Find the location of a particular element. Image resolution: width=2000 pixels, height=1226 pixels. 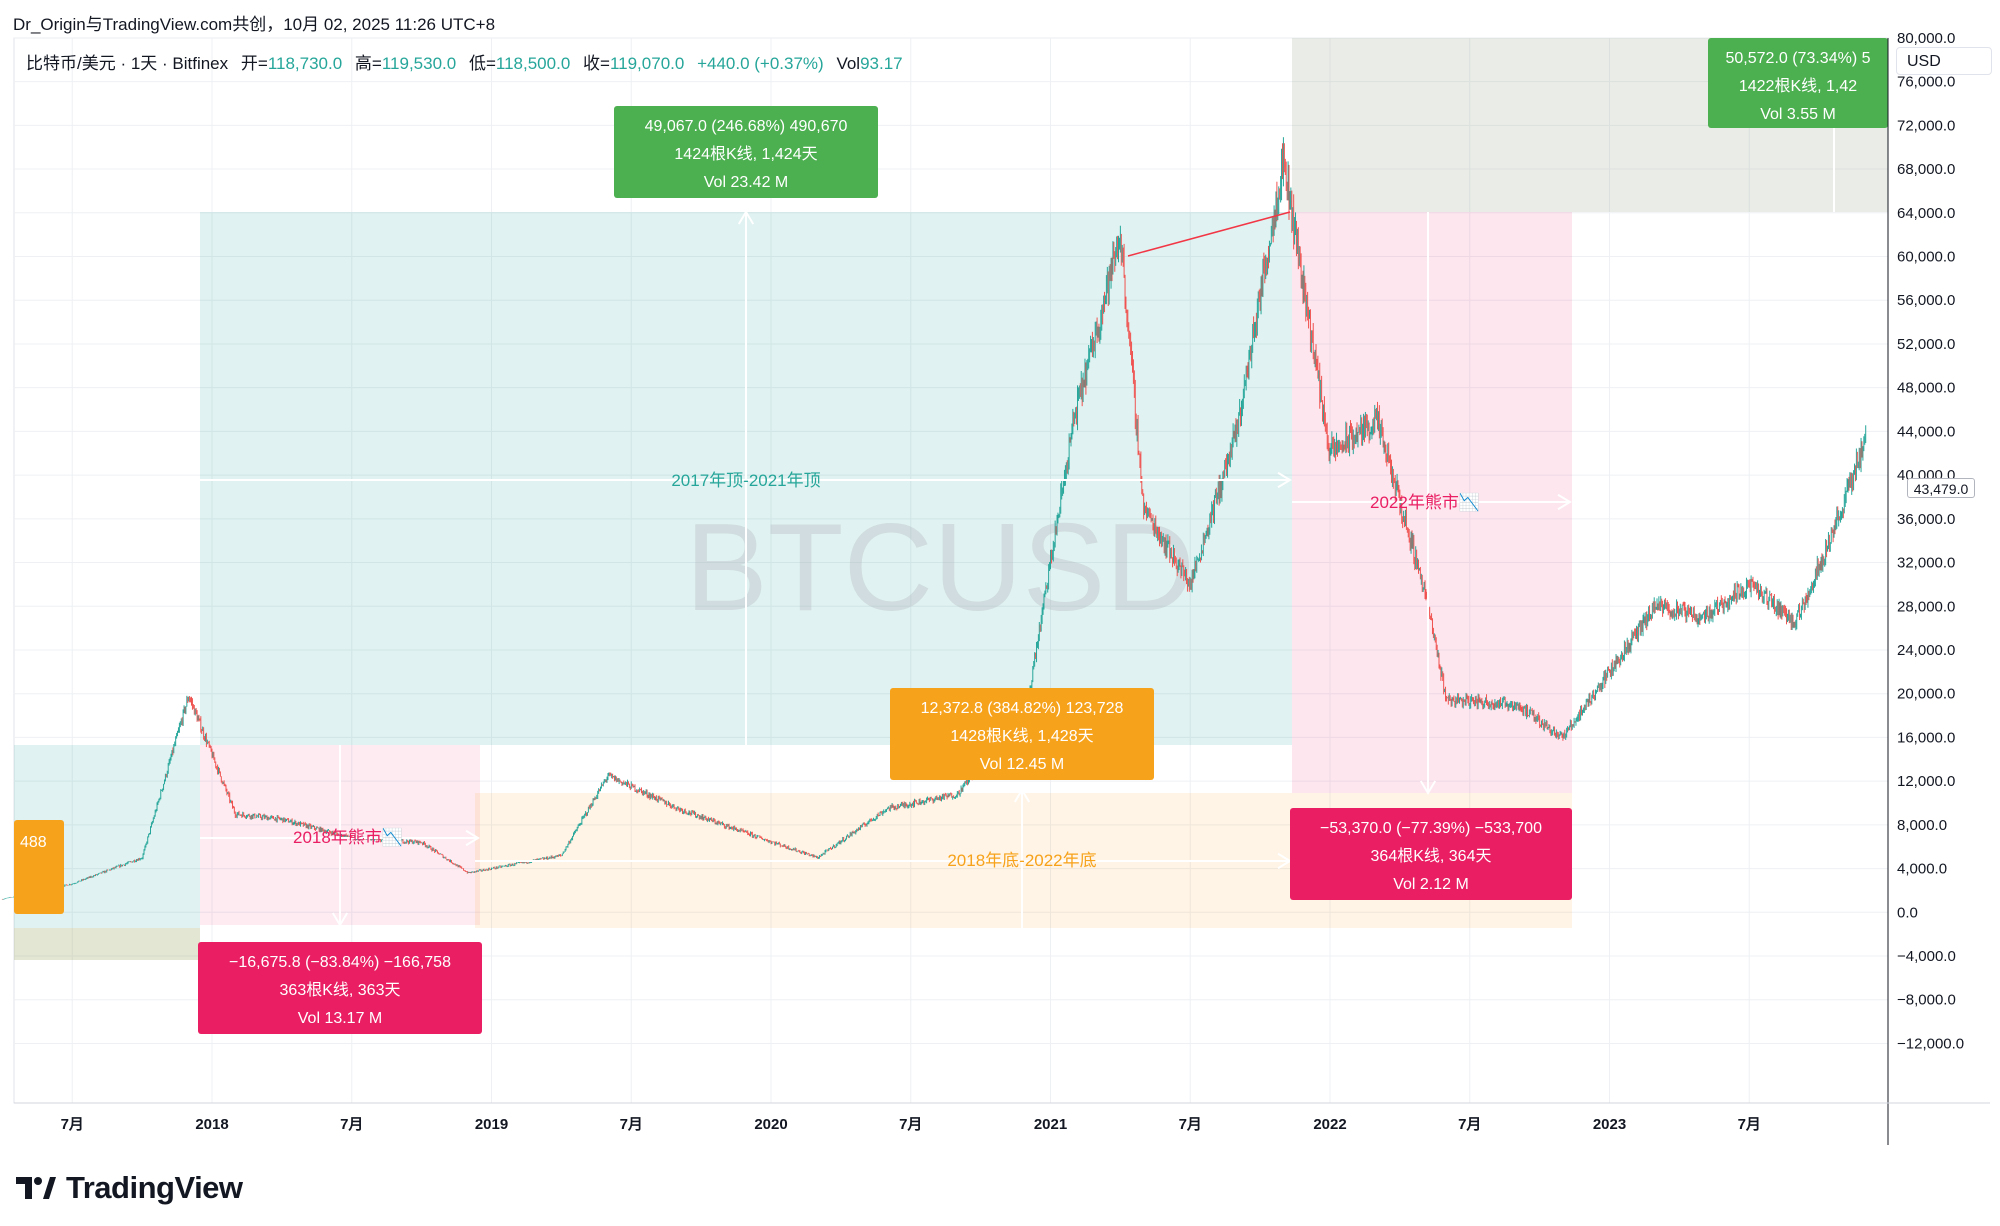

trend-line-tops is located at coordinates (1209, 234).